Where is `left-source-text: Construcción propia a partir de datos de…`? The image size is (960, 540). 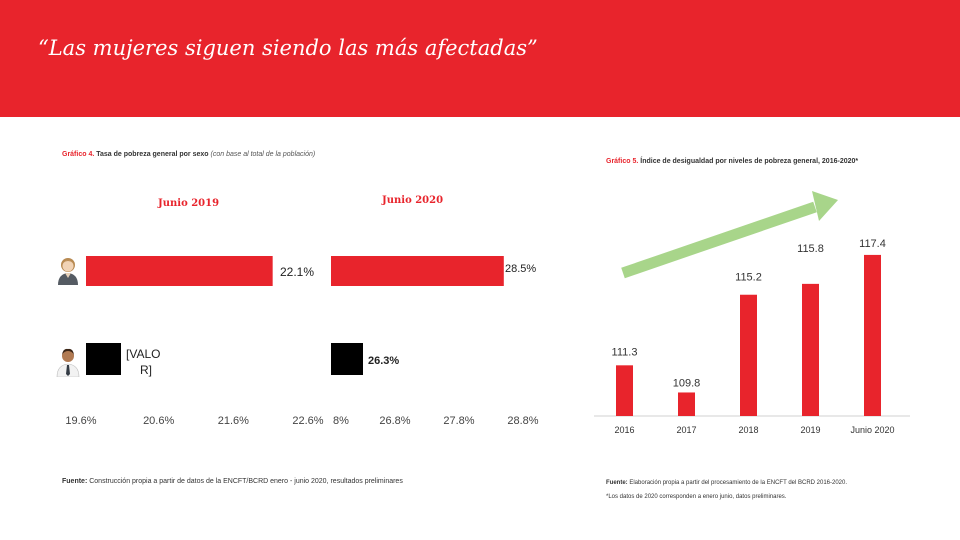
left-source-text: Construcción propia a partir de datos de… is located at coordinates (246, 481).